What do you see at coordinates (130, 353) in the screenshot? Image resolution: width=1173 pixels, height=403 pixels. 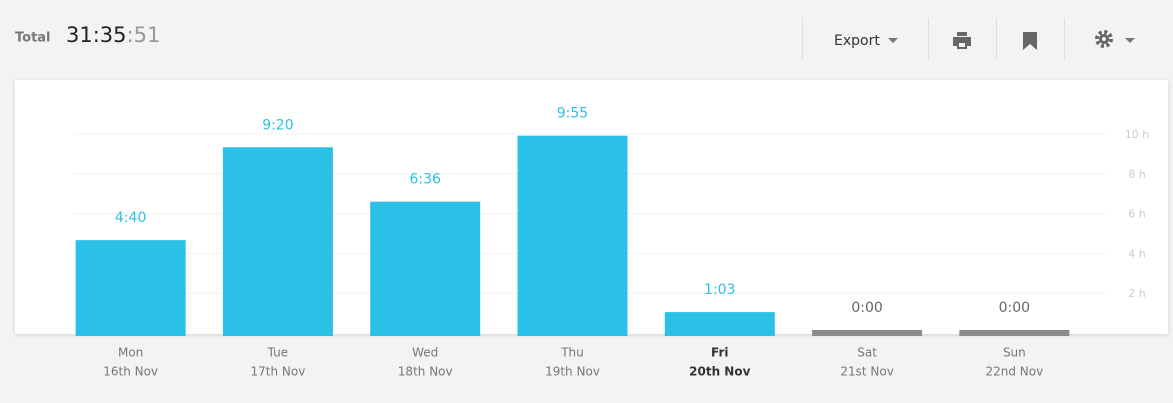 I see `x-tick-label: Mon` at bounding box center [130, 353].